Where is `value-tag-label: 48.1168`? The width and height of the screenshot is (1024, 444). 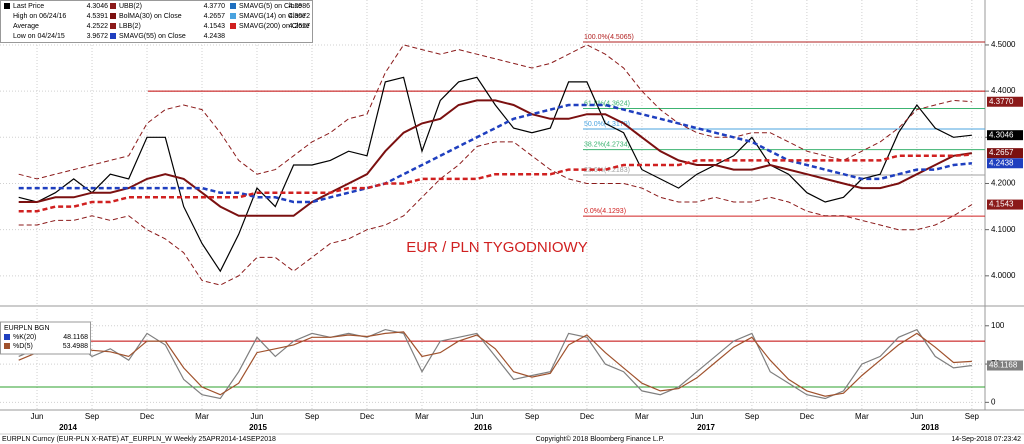
value-tag-label: 48.1168 is located at coordinates (1003, 365).